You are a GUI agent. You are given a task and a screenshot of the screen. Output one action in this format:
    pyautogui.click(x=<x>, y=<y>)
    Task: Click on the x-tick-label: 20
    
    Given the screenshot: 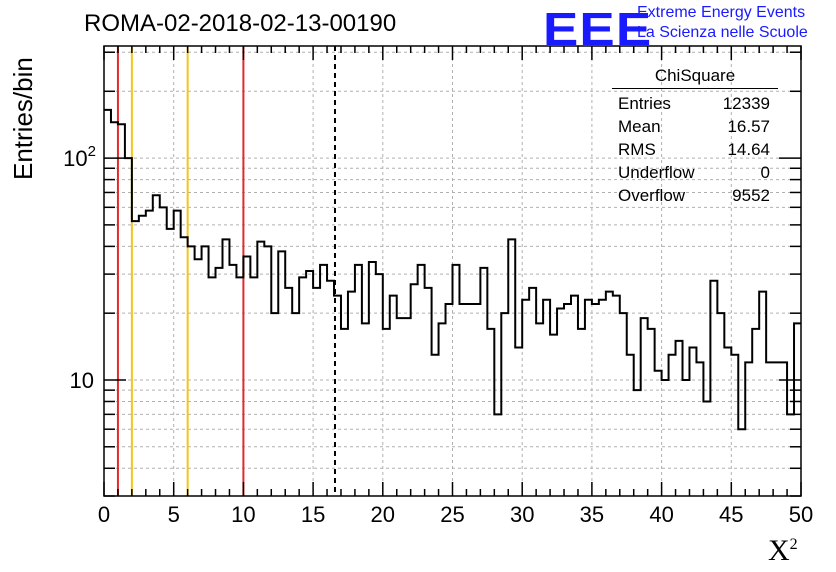 What is the action you would take?
    pyautogui.click(x=383, y=514)
    